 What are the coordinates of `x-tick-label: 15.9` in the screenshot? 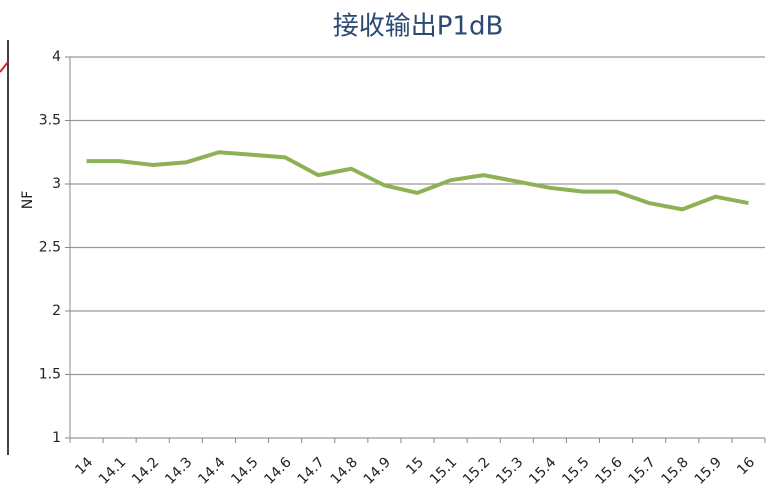 It's located at (708, 470).